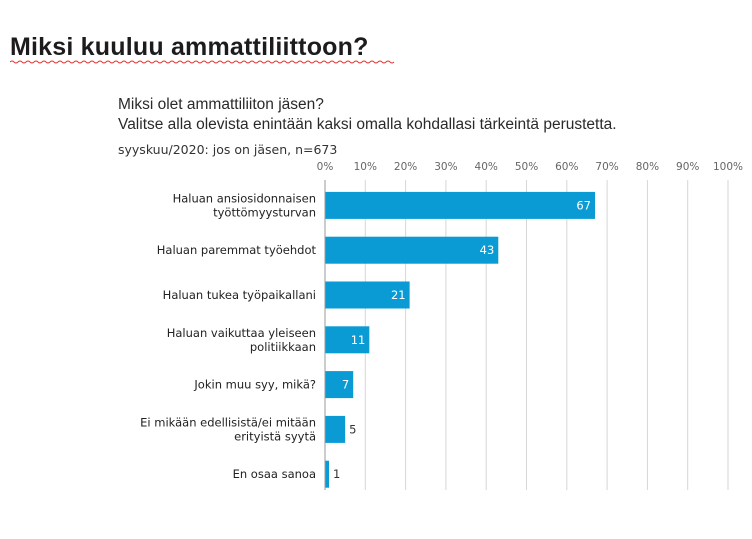 The height and width of the screenshot is (539, 752). Describe the element at coordinates (202, 62) in the screenshot. I see `spellcheck-underline` at that location.